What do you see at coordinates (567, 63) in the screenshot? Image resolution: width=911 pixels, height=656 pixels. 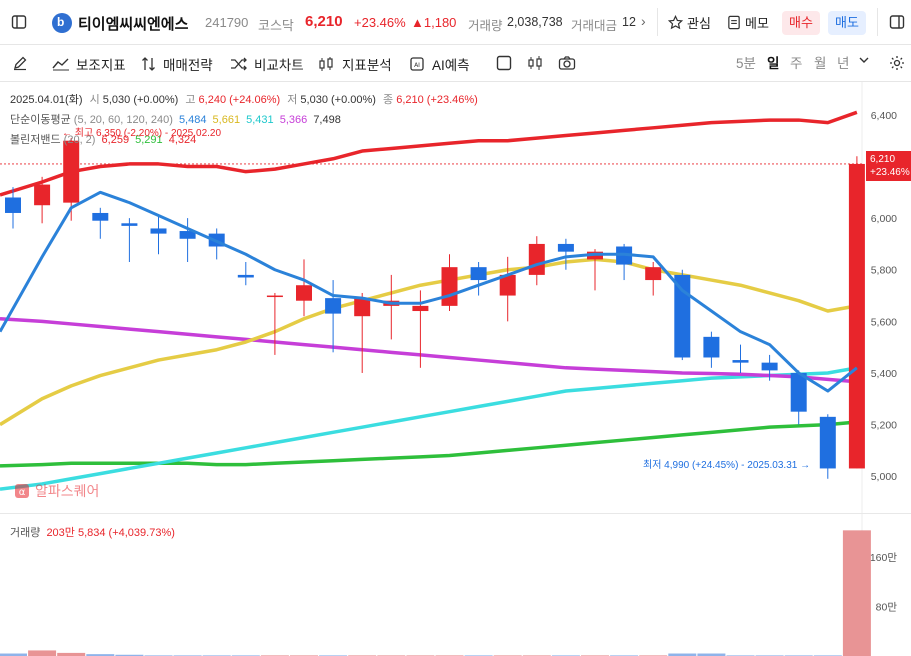 I see `camera-icon` at bounding box center [567, 63].